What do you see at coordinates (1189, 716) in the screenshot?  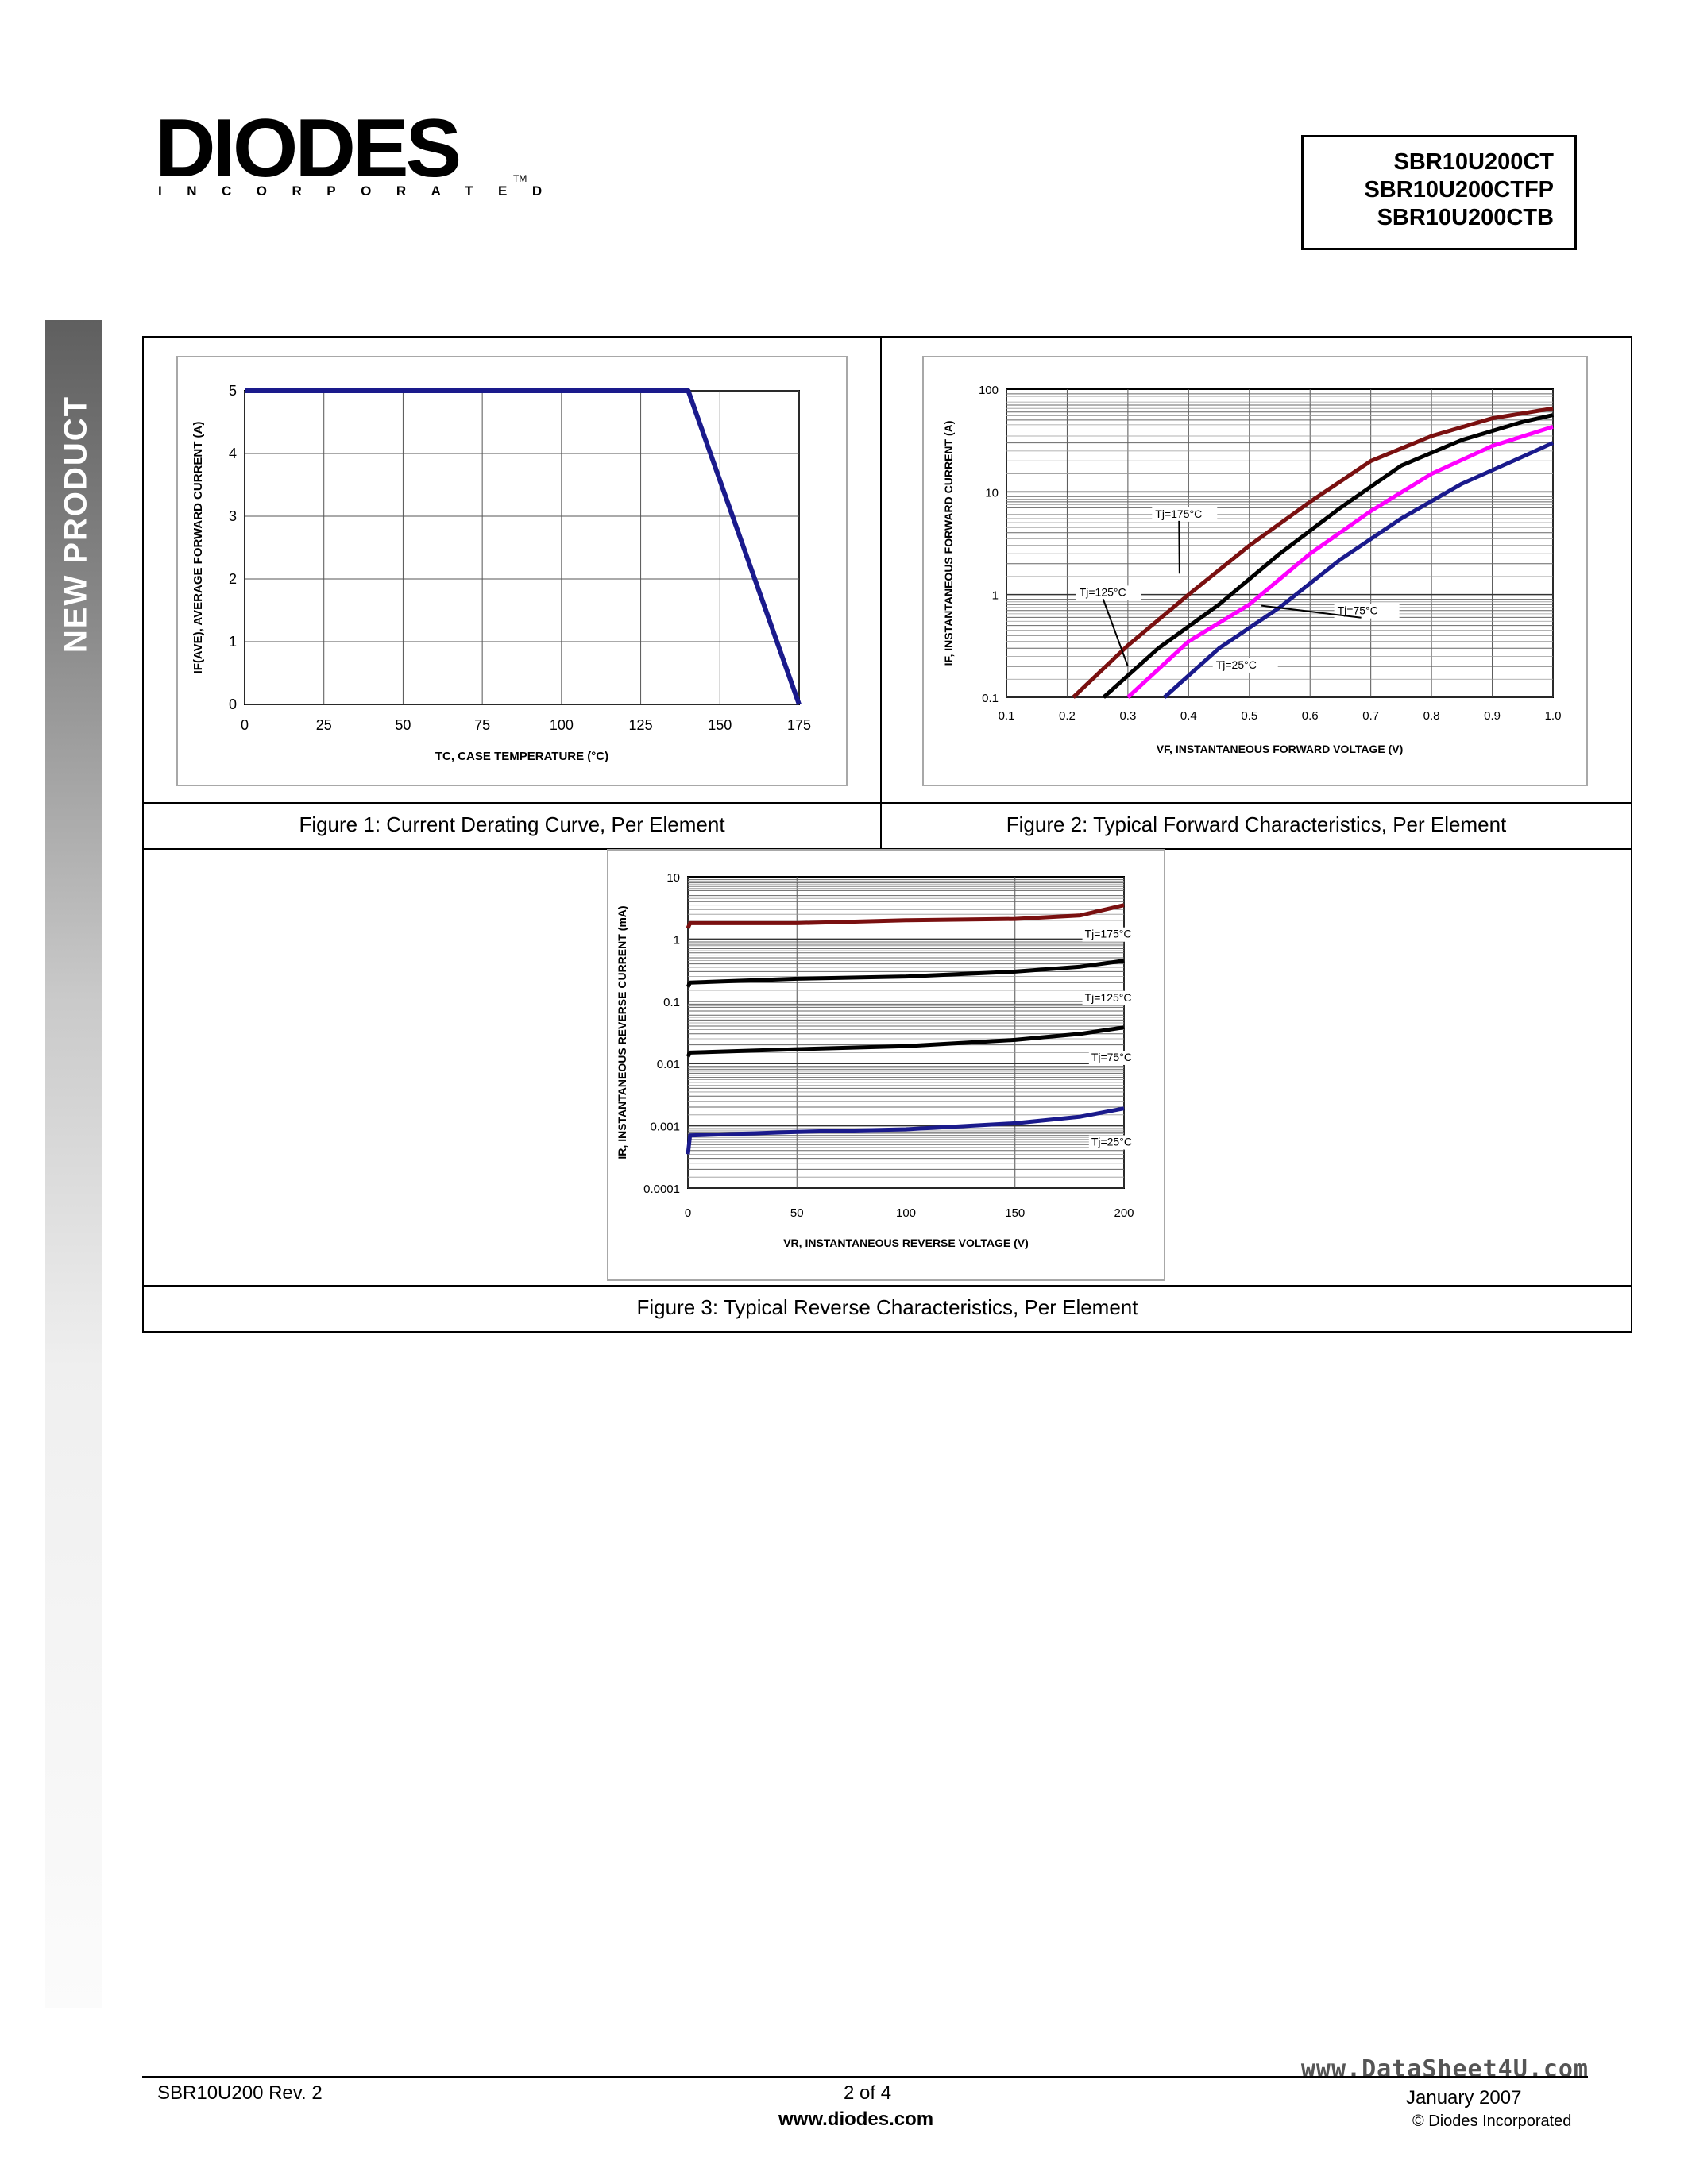 I see `x-tick-label: 0.4` at bounding box center [1189, 716].